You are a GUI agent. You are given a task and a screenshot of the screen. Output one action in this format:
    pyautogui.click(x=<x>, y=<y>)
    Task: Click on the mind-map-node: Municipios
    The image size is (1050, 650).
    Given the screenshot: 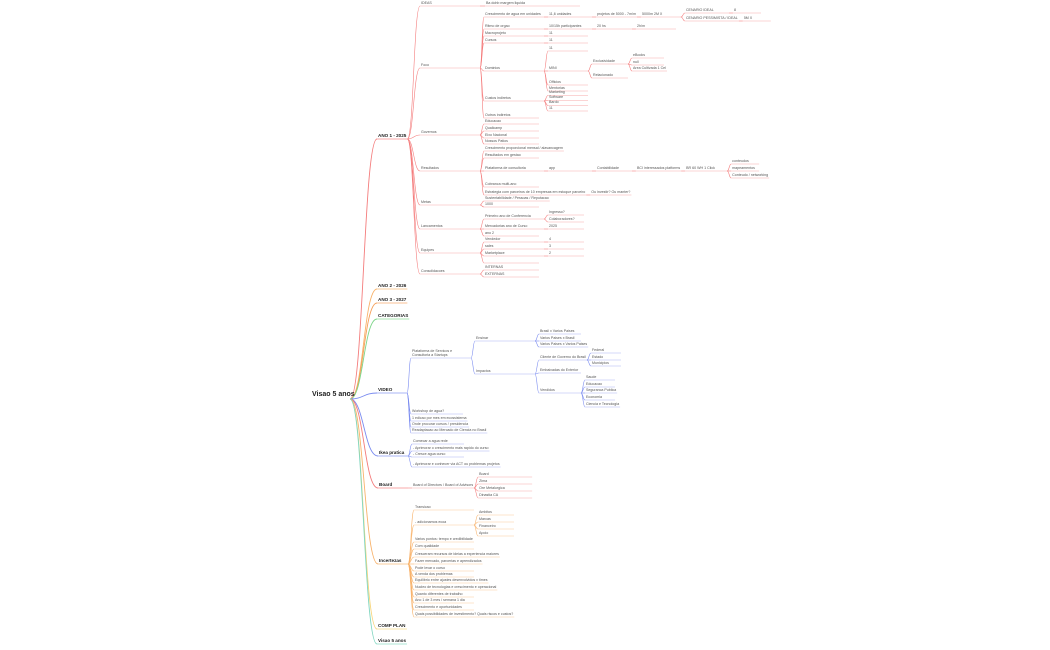 What is the action you would take?
    pyautogui.click(x=600, y=362)
    